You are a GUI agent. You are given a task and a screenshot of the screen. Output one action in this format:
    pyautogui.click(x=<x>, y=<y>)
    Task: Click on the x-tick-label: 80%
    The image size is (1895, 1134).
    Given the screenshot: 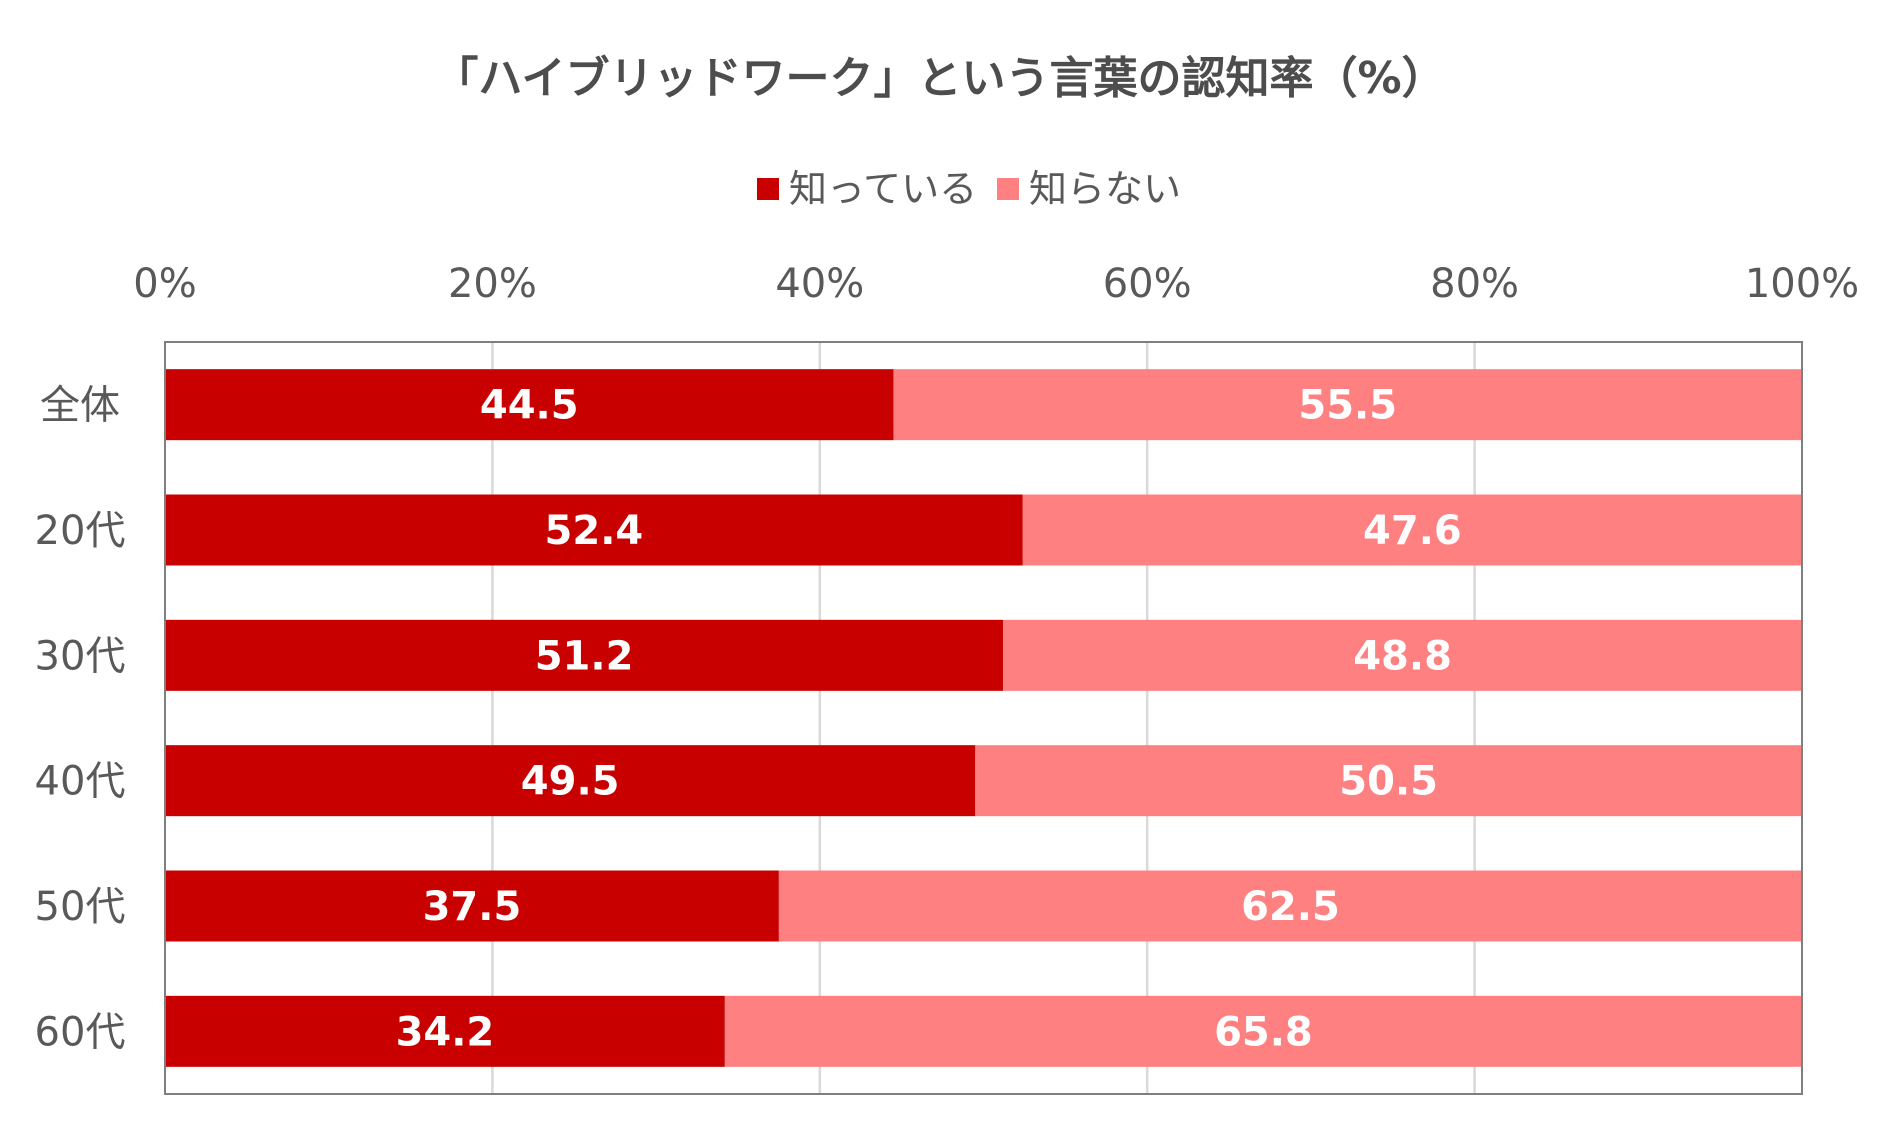 What is the action you would take?
    pyautogui.click(x=1474, y=284)
    